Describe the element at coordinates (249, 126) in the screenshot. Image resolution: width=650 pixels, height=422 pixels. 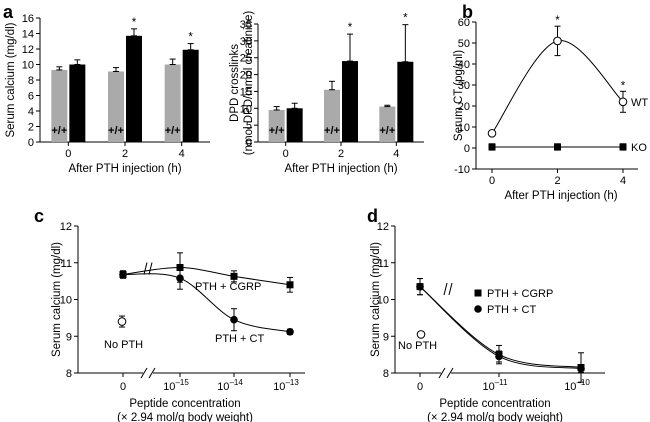
I see `y-tick-label: 5` at that location.